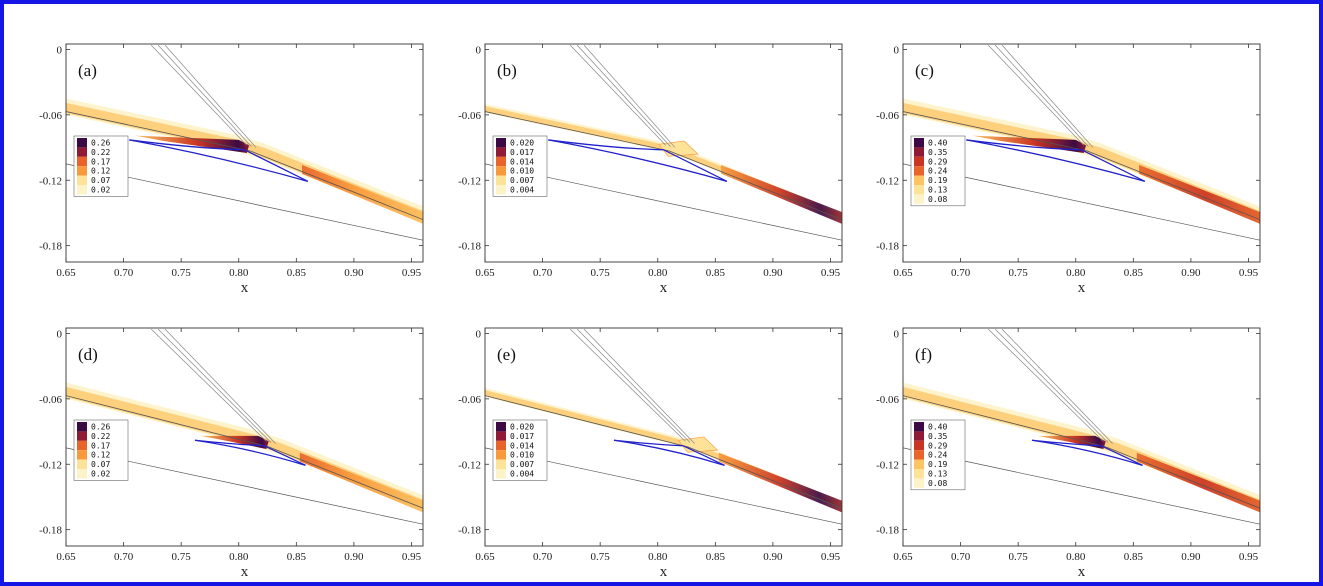 The height and width of the screenshot is (586, 1323). Describe the element at coordinates (100, 190) in the screenshot. I see `legend-level-label: 0.02` at that location.